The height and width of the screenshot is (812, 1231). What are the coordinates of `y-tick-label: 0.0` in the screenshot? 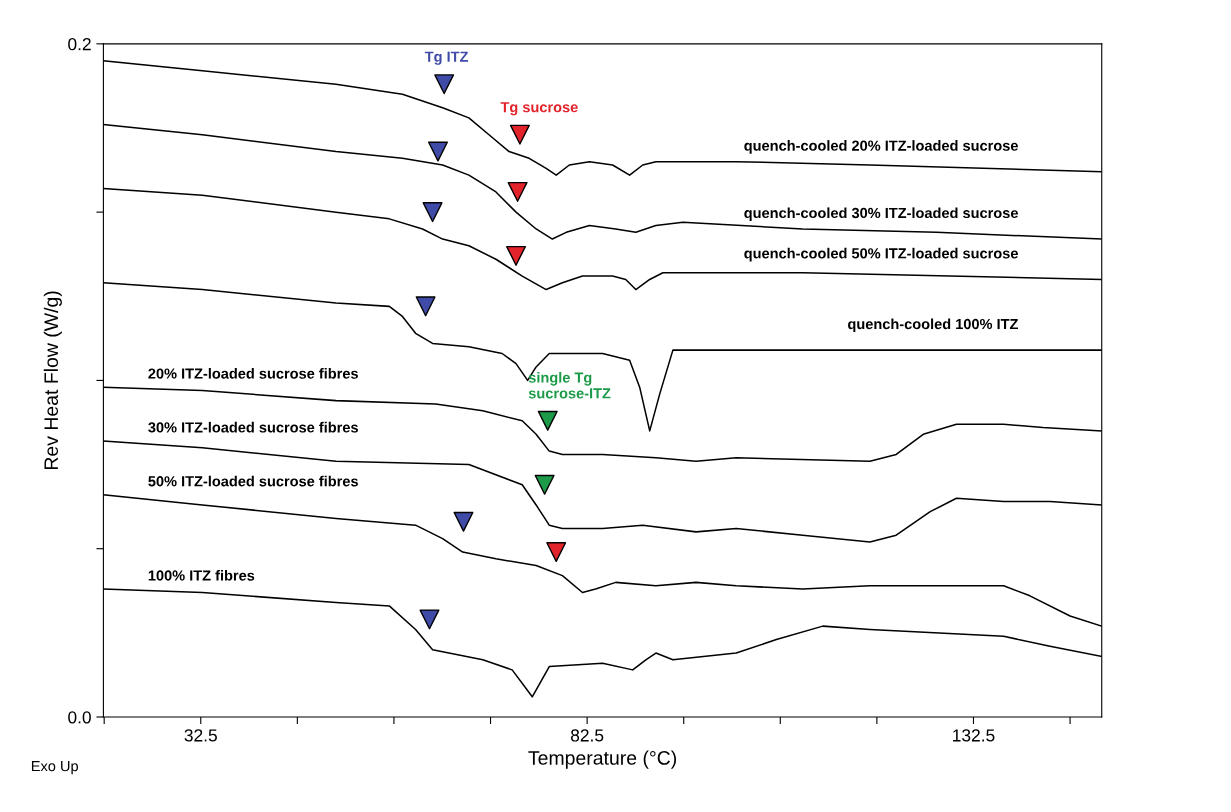 It's located at (79, 717).